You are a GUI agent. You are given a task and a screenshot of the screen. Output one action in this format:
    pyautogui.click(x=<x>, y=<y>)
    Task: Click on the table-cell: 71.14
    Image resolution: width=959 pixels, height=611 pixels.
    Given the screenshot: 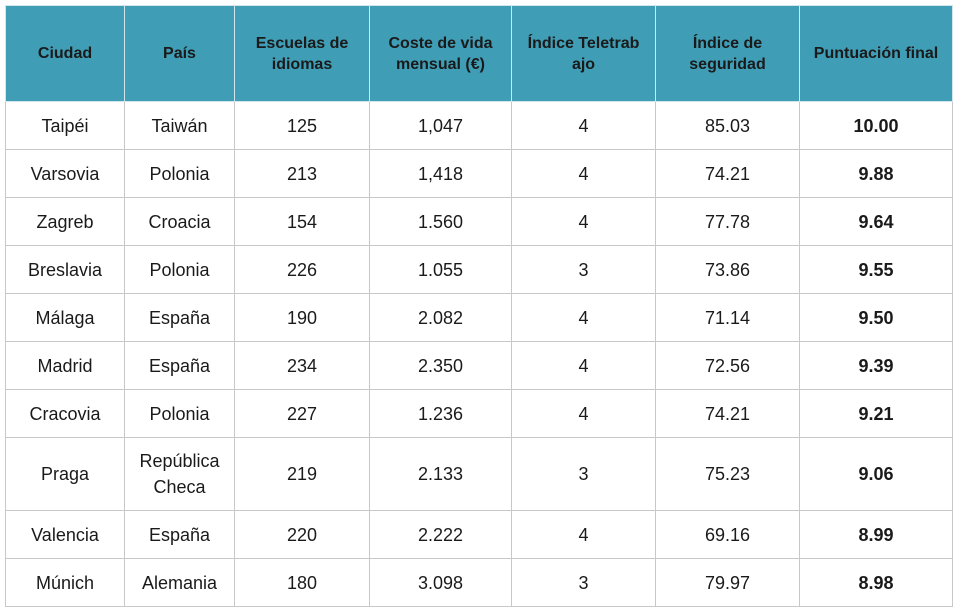 What is the action you would take?
    pyautogui.click(x=727, y=317)
    